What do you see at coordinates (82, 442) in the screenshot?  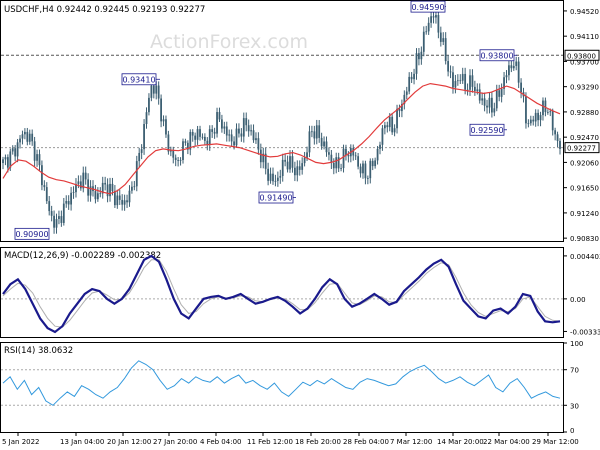 I see `x-tick-label: 13 Jan 04:00` at bounding box center [82, 442].